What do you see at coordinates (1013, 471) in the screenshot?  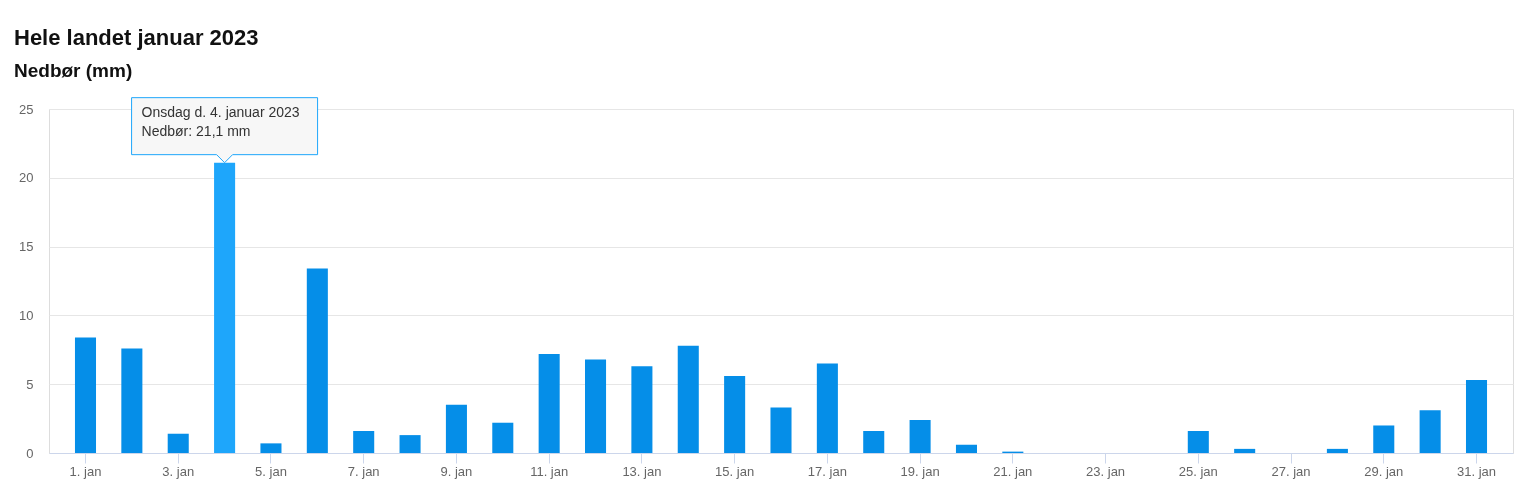 I see `x-tick-label: 21. jan` at bounding box center [1013, 471].